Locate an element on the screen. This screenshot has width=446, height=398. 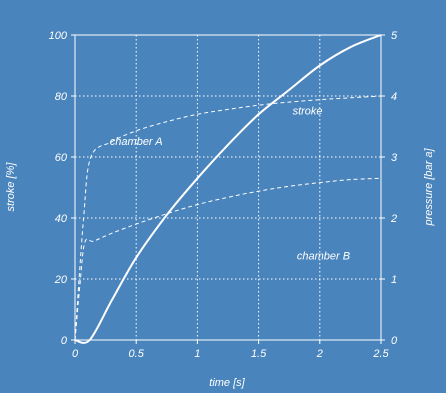
y-right-tick-label-5: 5 is located at coordinates (394, 36).